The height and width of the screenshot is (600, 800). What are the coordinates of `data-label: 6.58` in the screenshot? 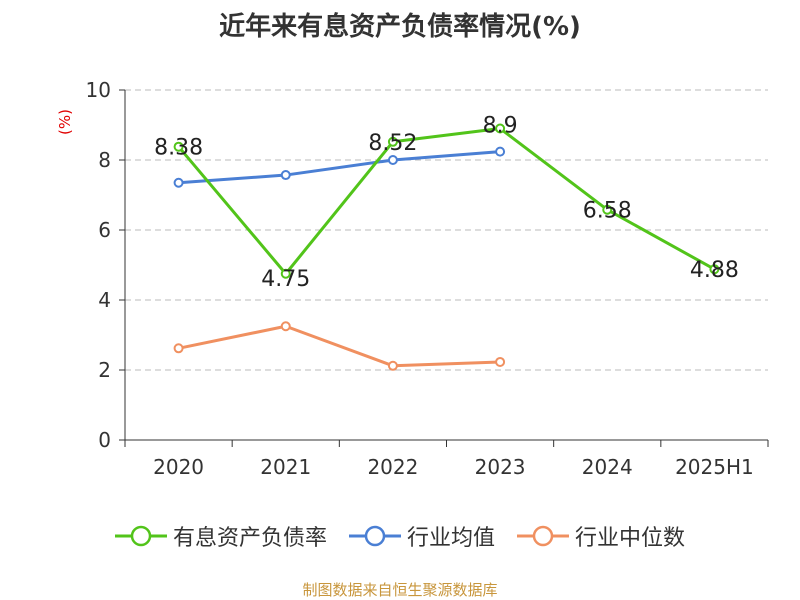 It's located at (607, 211).